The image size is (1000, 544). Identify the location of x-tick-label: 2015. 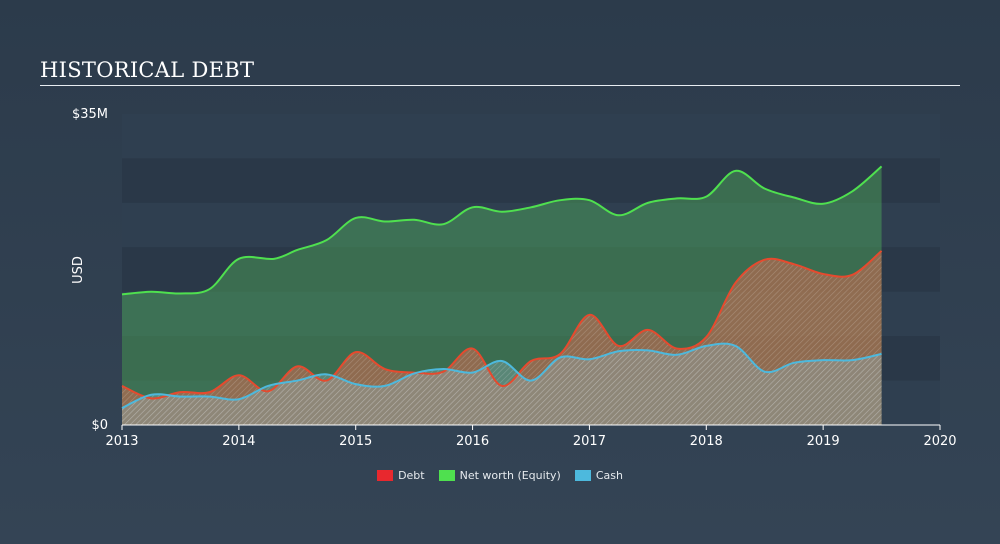
(355, 441).